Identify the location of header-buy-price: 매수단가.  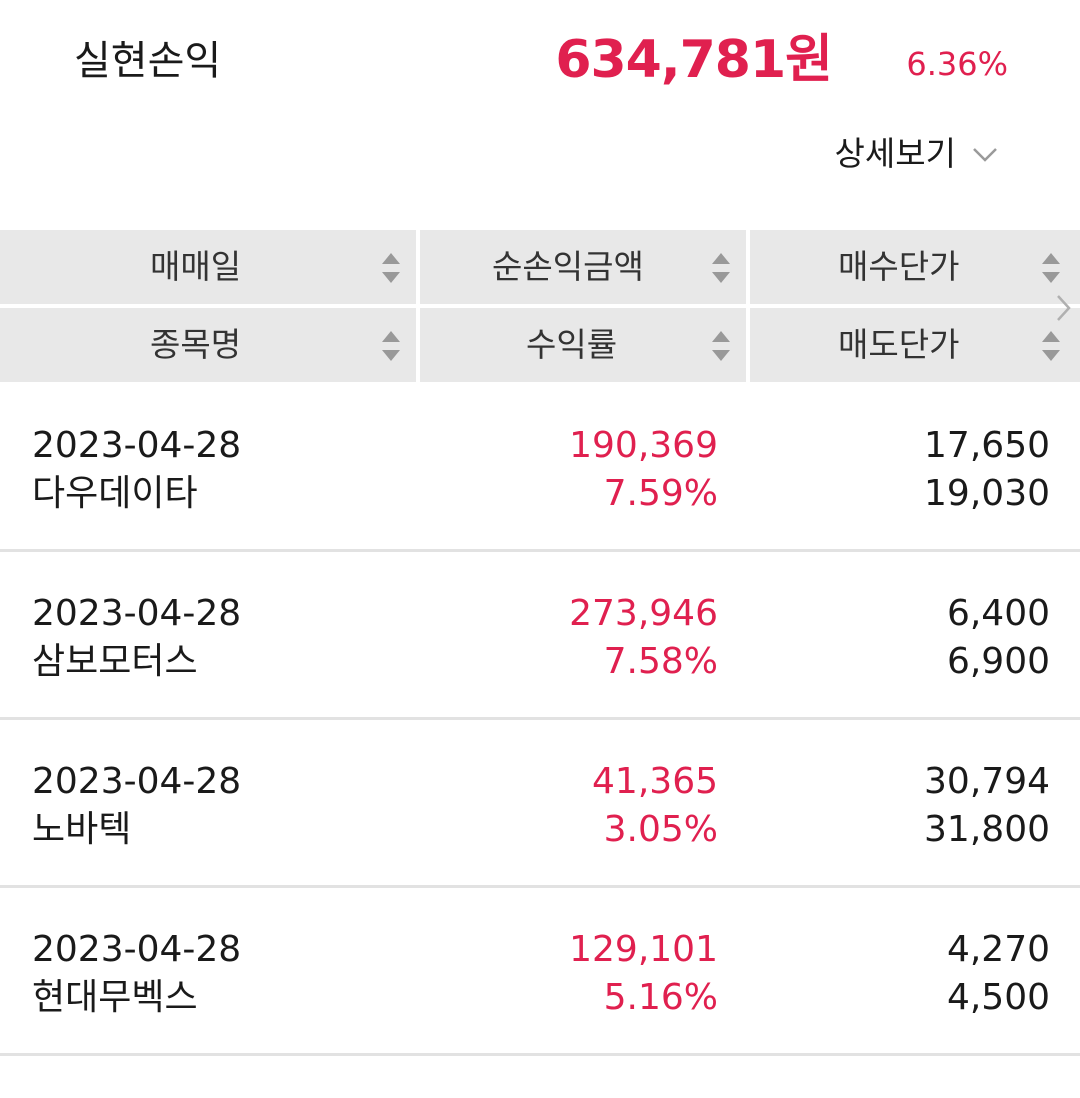
(915, 267).